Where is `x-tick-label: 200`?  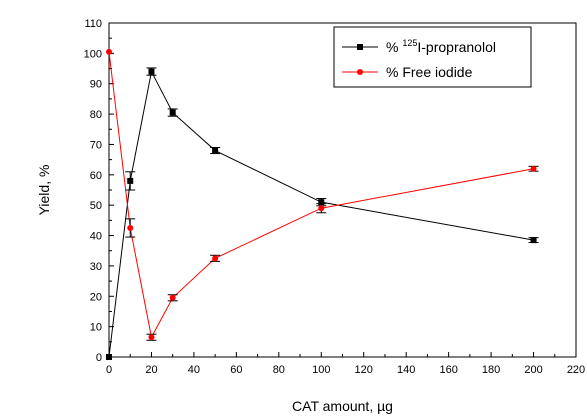 x-tick-label: 200 is located at coordinates (533, 370).